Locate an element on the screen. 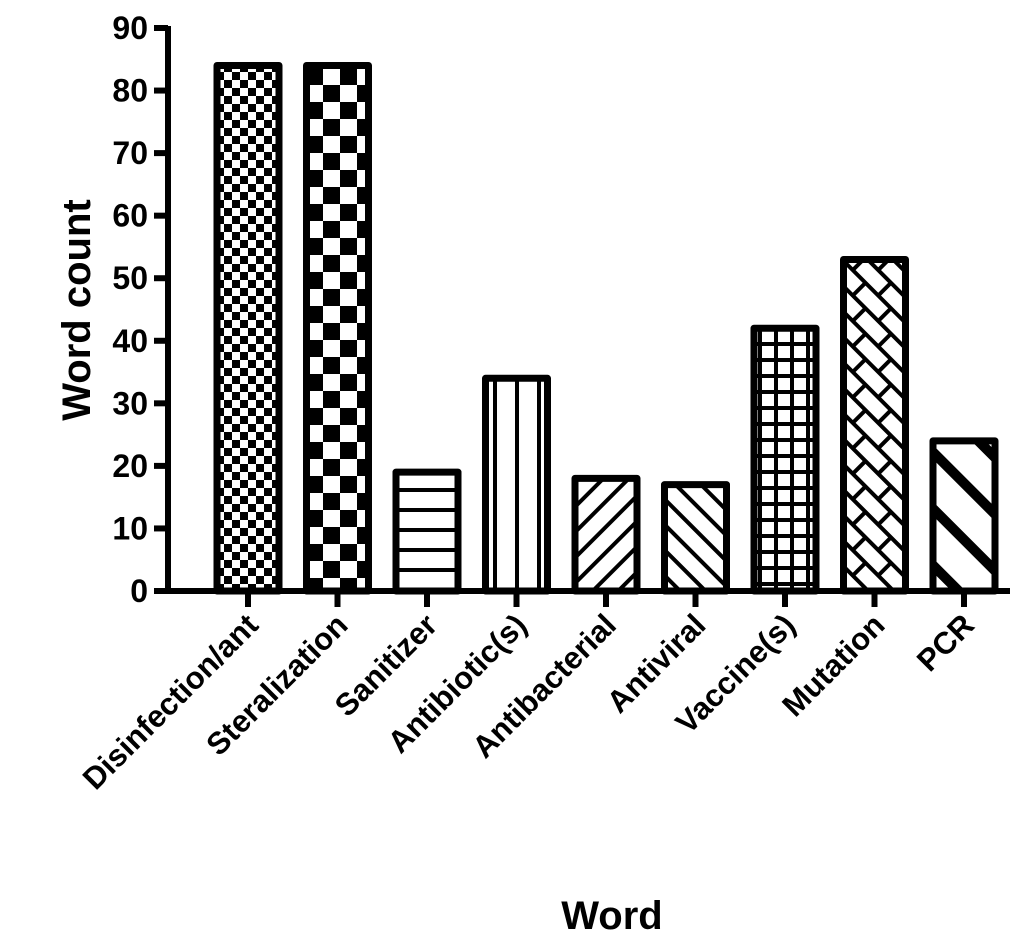 The height and width of the screenshot is (941, 1025). bar-sanitizer is located at coordinates (427, 531).